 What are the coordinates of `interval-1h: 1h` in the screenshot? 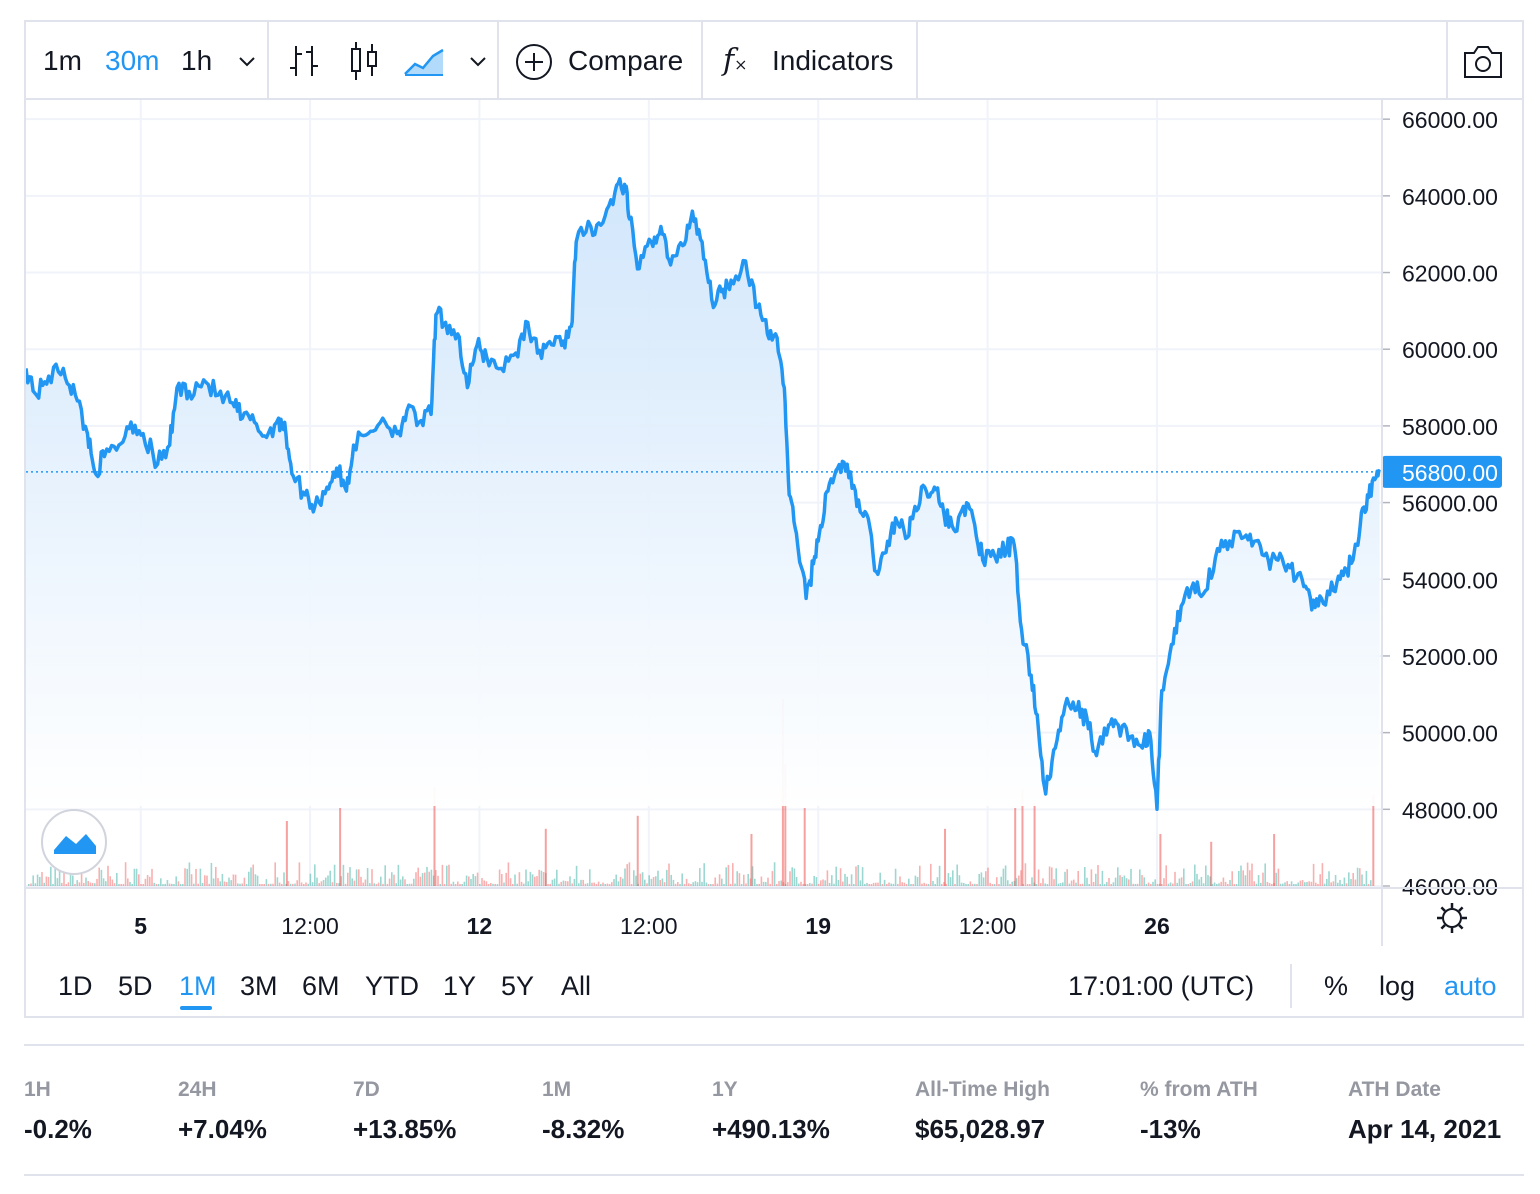 It's located at (197, 60).